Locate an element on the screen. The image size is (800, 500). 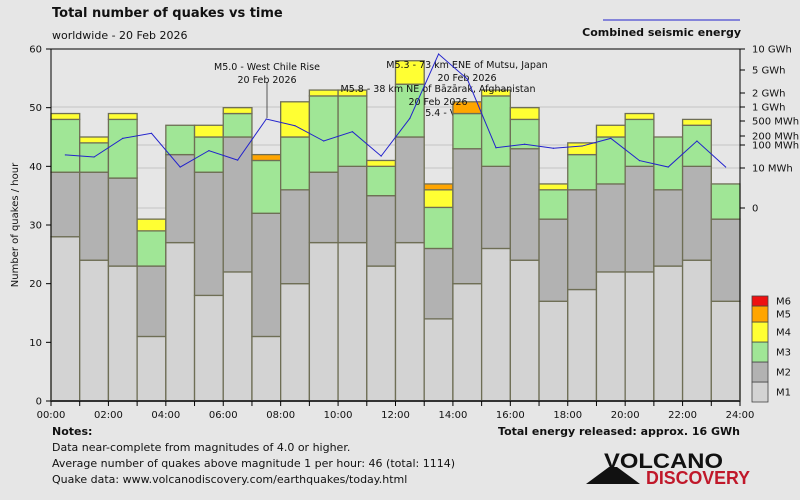
bar-m1-h2 is located at coordinates (122, 333).